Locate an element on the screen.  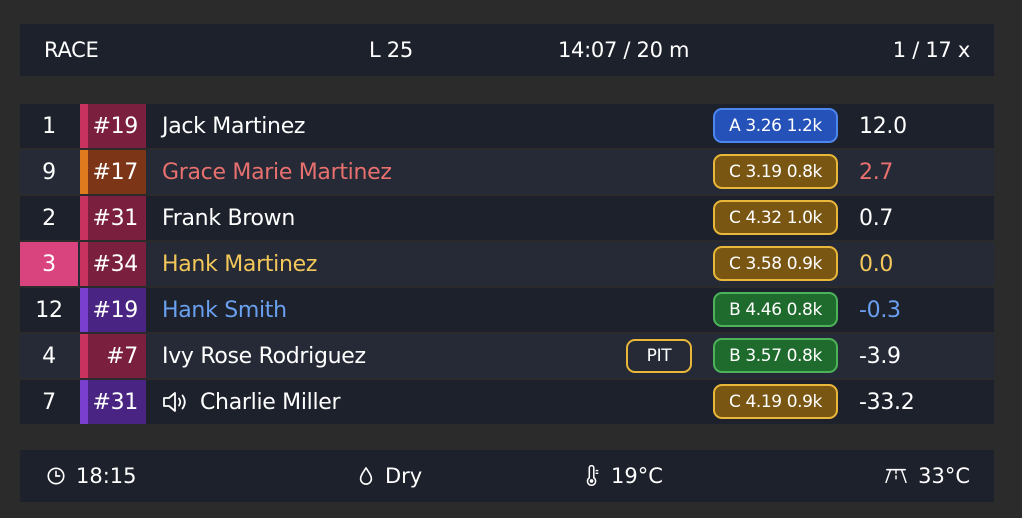
clock-readout: 18:15 is located at coordinates (91, 476).